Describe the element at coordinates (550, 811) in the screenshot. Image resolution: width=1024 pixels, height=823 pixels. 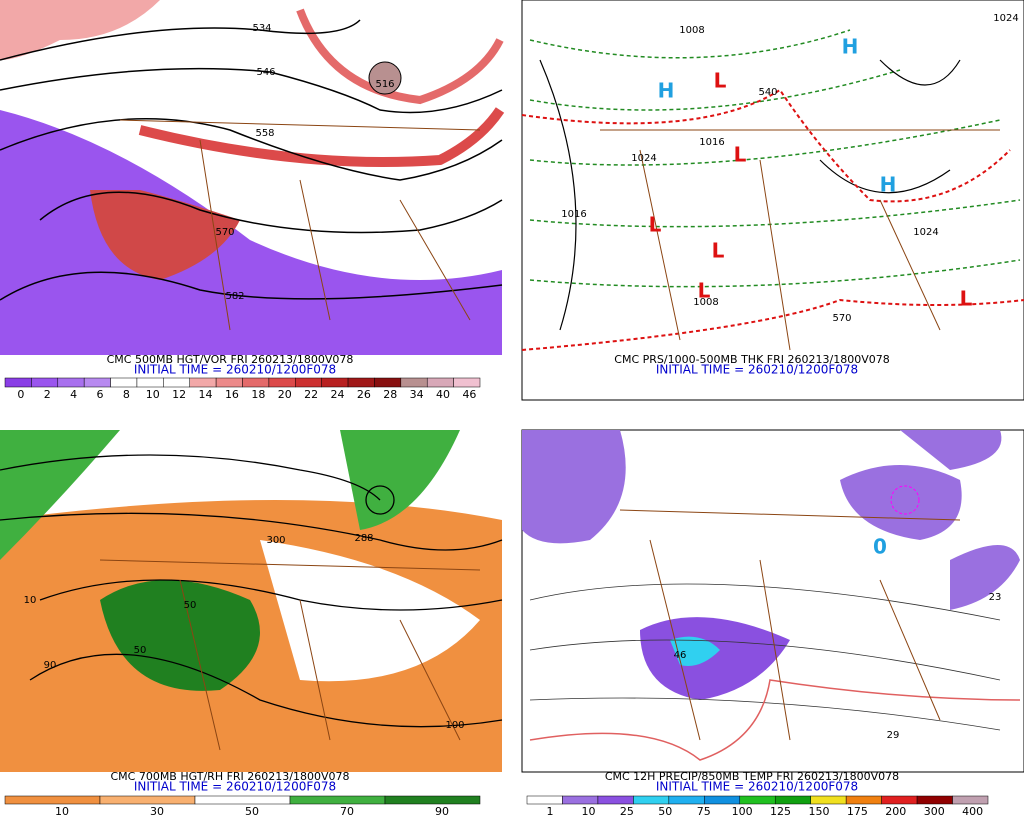
I see `colorbar-label: 1` at that location.